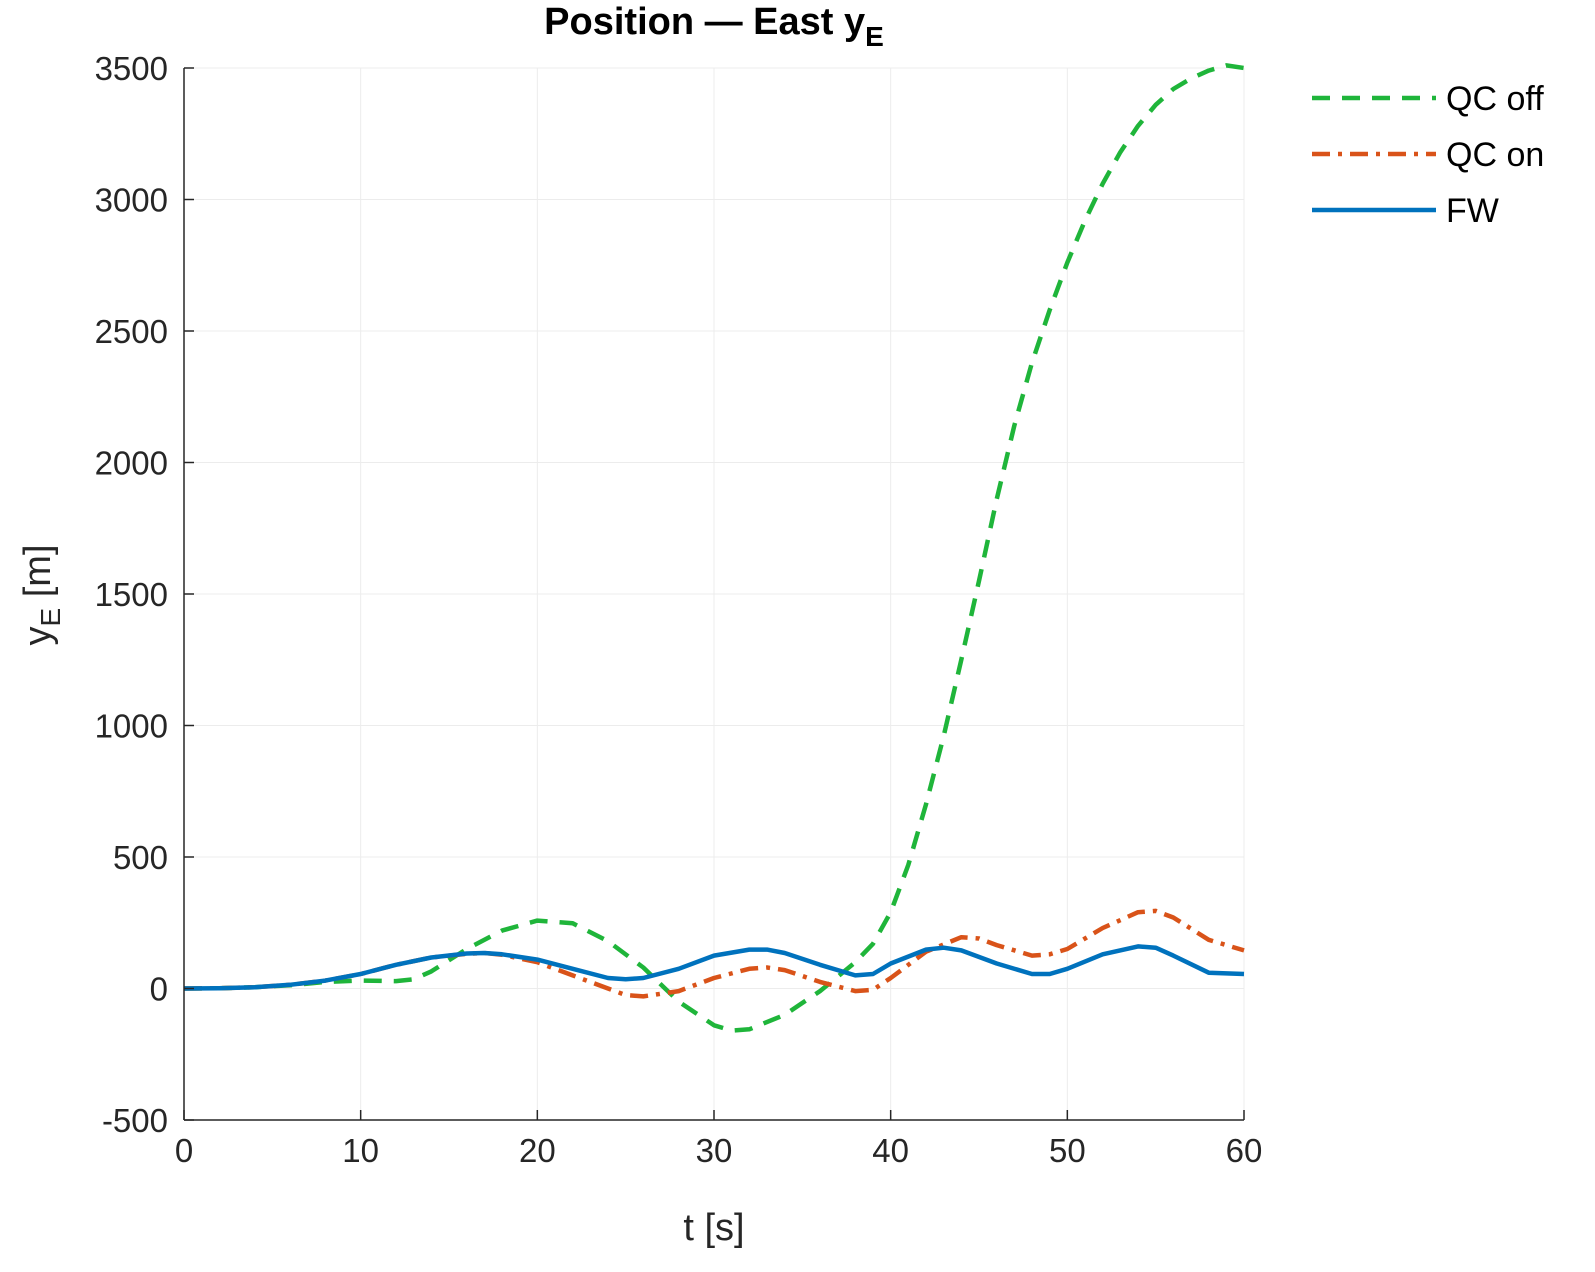 This screenshot has width=1595, height=1272. Describe the element at coordinates (140, 857) in the screenshot. I see `y-tick-label: 500` at that location.